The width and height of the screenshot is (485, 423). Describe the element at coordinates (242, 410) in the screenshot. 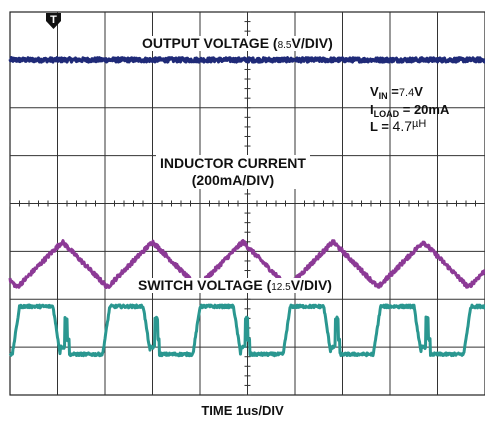

I see `x-axis-label: TIME 1us/DIV` at that location.